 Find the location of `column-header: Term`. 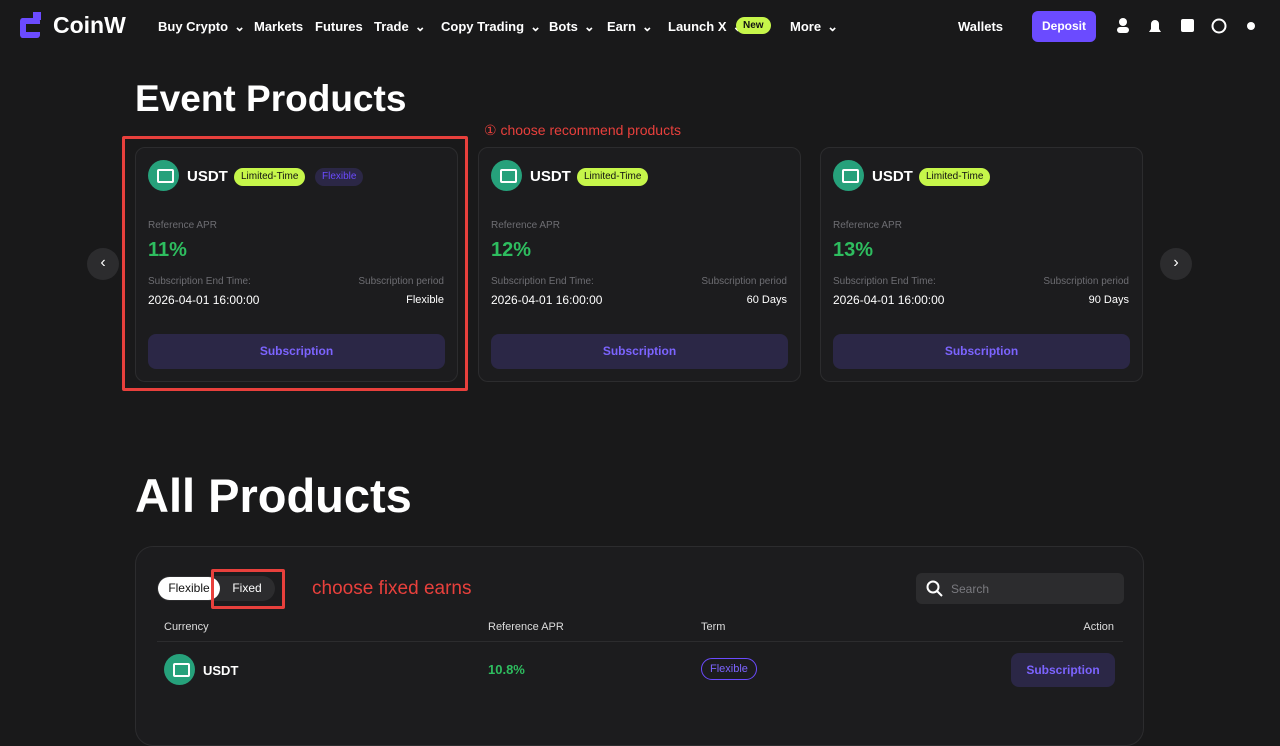

column-header: Term is located at coordinates (713, 627).